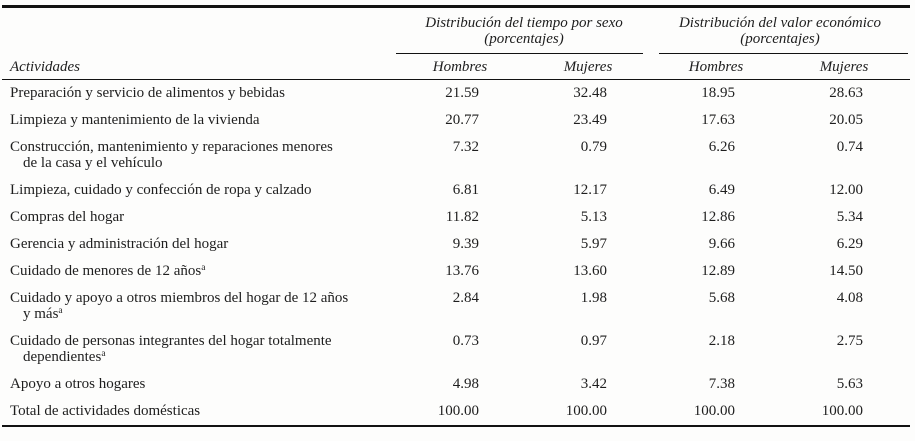 The width and height of the screenshot is (915, 441). What do you see at coordinates (593, 298) in the screenshot?
I see `value-cell: 1.98` at bounding box center [593, 298].